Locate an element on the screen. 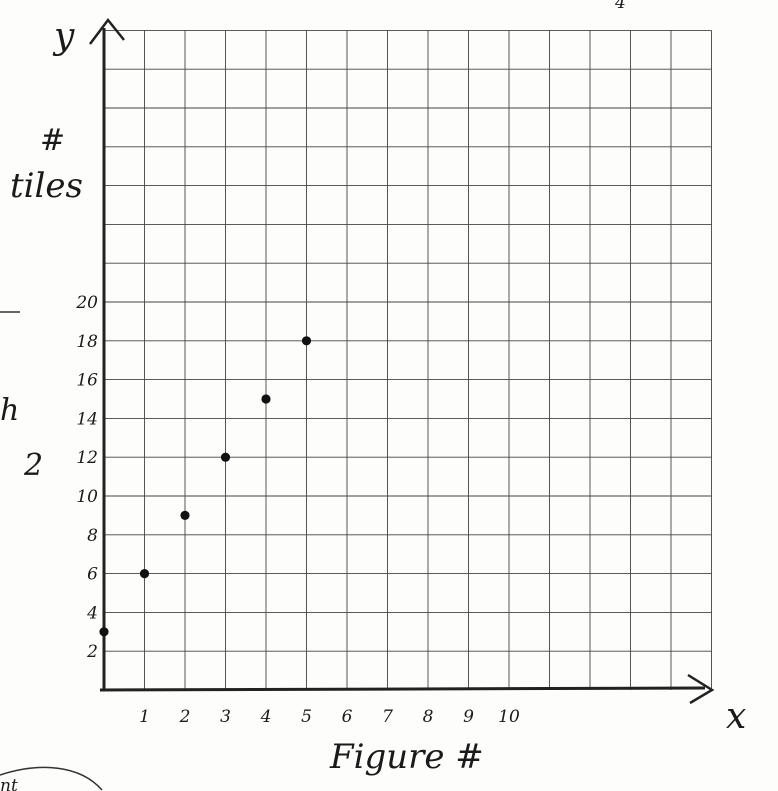 This screenshot has width=778, height=791. y-axis-letter: y is located at coordinates (63, 36).